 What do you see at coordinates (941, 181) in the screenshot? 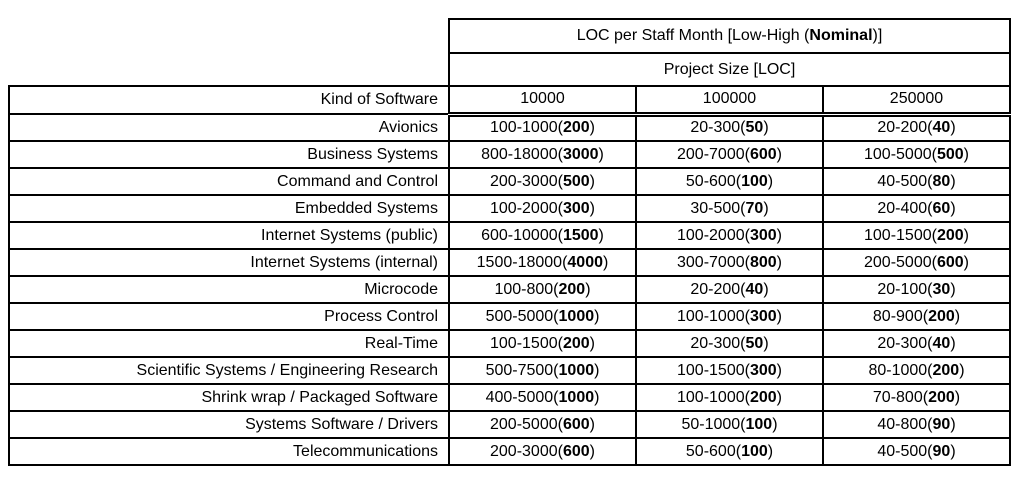
I see `nominal-value: 80` at bounding box center [941, 181].